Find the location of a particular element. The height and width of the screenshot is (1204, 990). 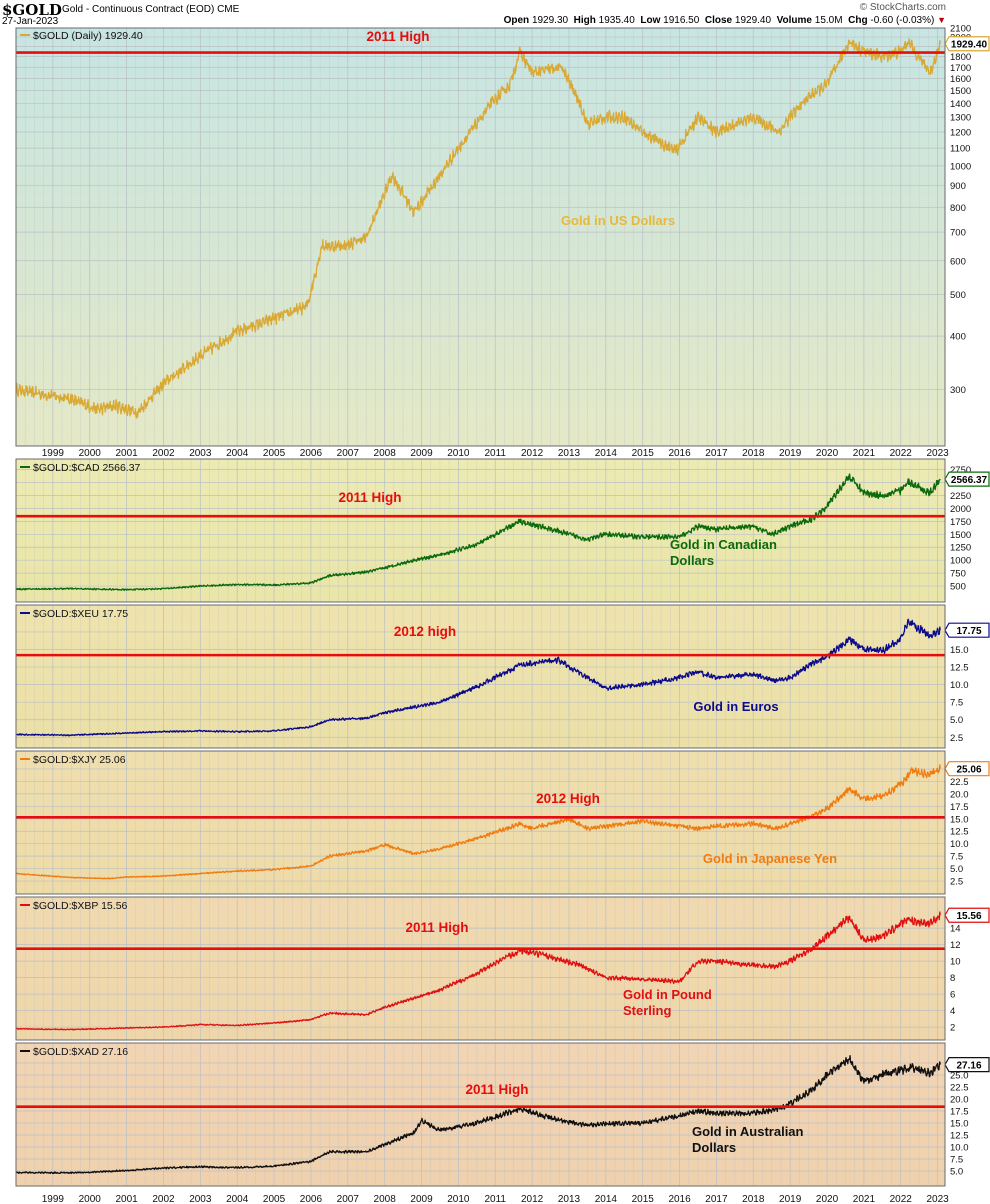

y-tick-label: 10 is located at coordinates (955, 962).